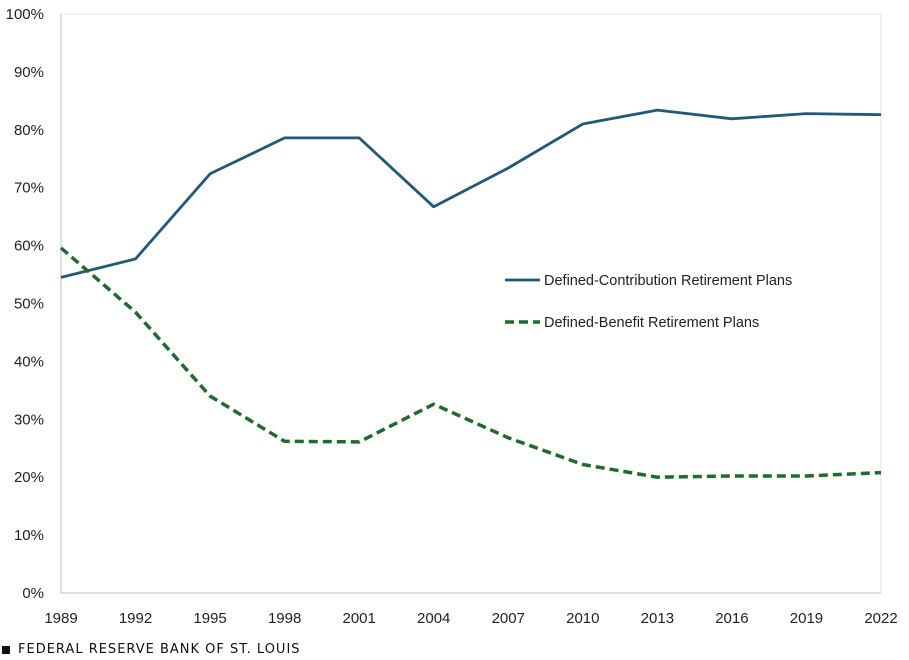 The height and width of the screenshot is (660, 909). What do you see at coordinates (731, 618) in the screenshot?
I see `x-tick-label: 2016` at bounding box center [731, 618].